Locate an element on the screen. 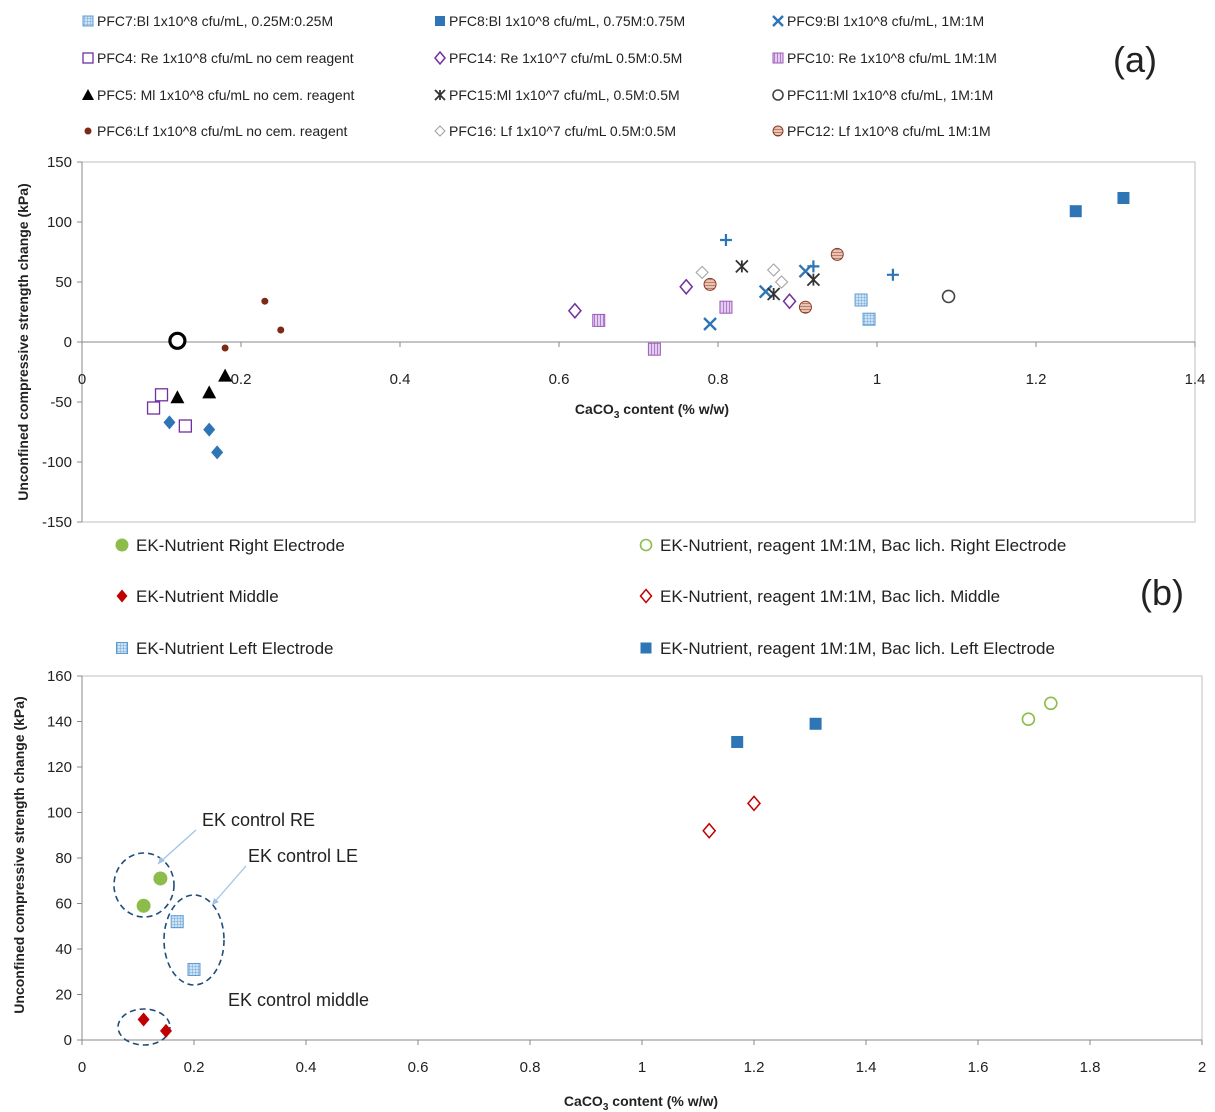 This screenshot has height=1112, width=1215. legend-entry-pfc9-bl-1x10-8-cfu-ml-1m-1m: PFC9:Bl 1x10^8 cfu/mL, 1M:1M is located at coordinates (885, 21).